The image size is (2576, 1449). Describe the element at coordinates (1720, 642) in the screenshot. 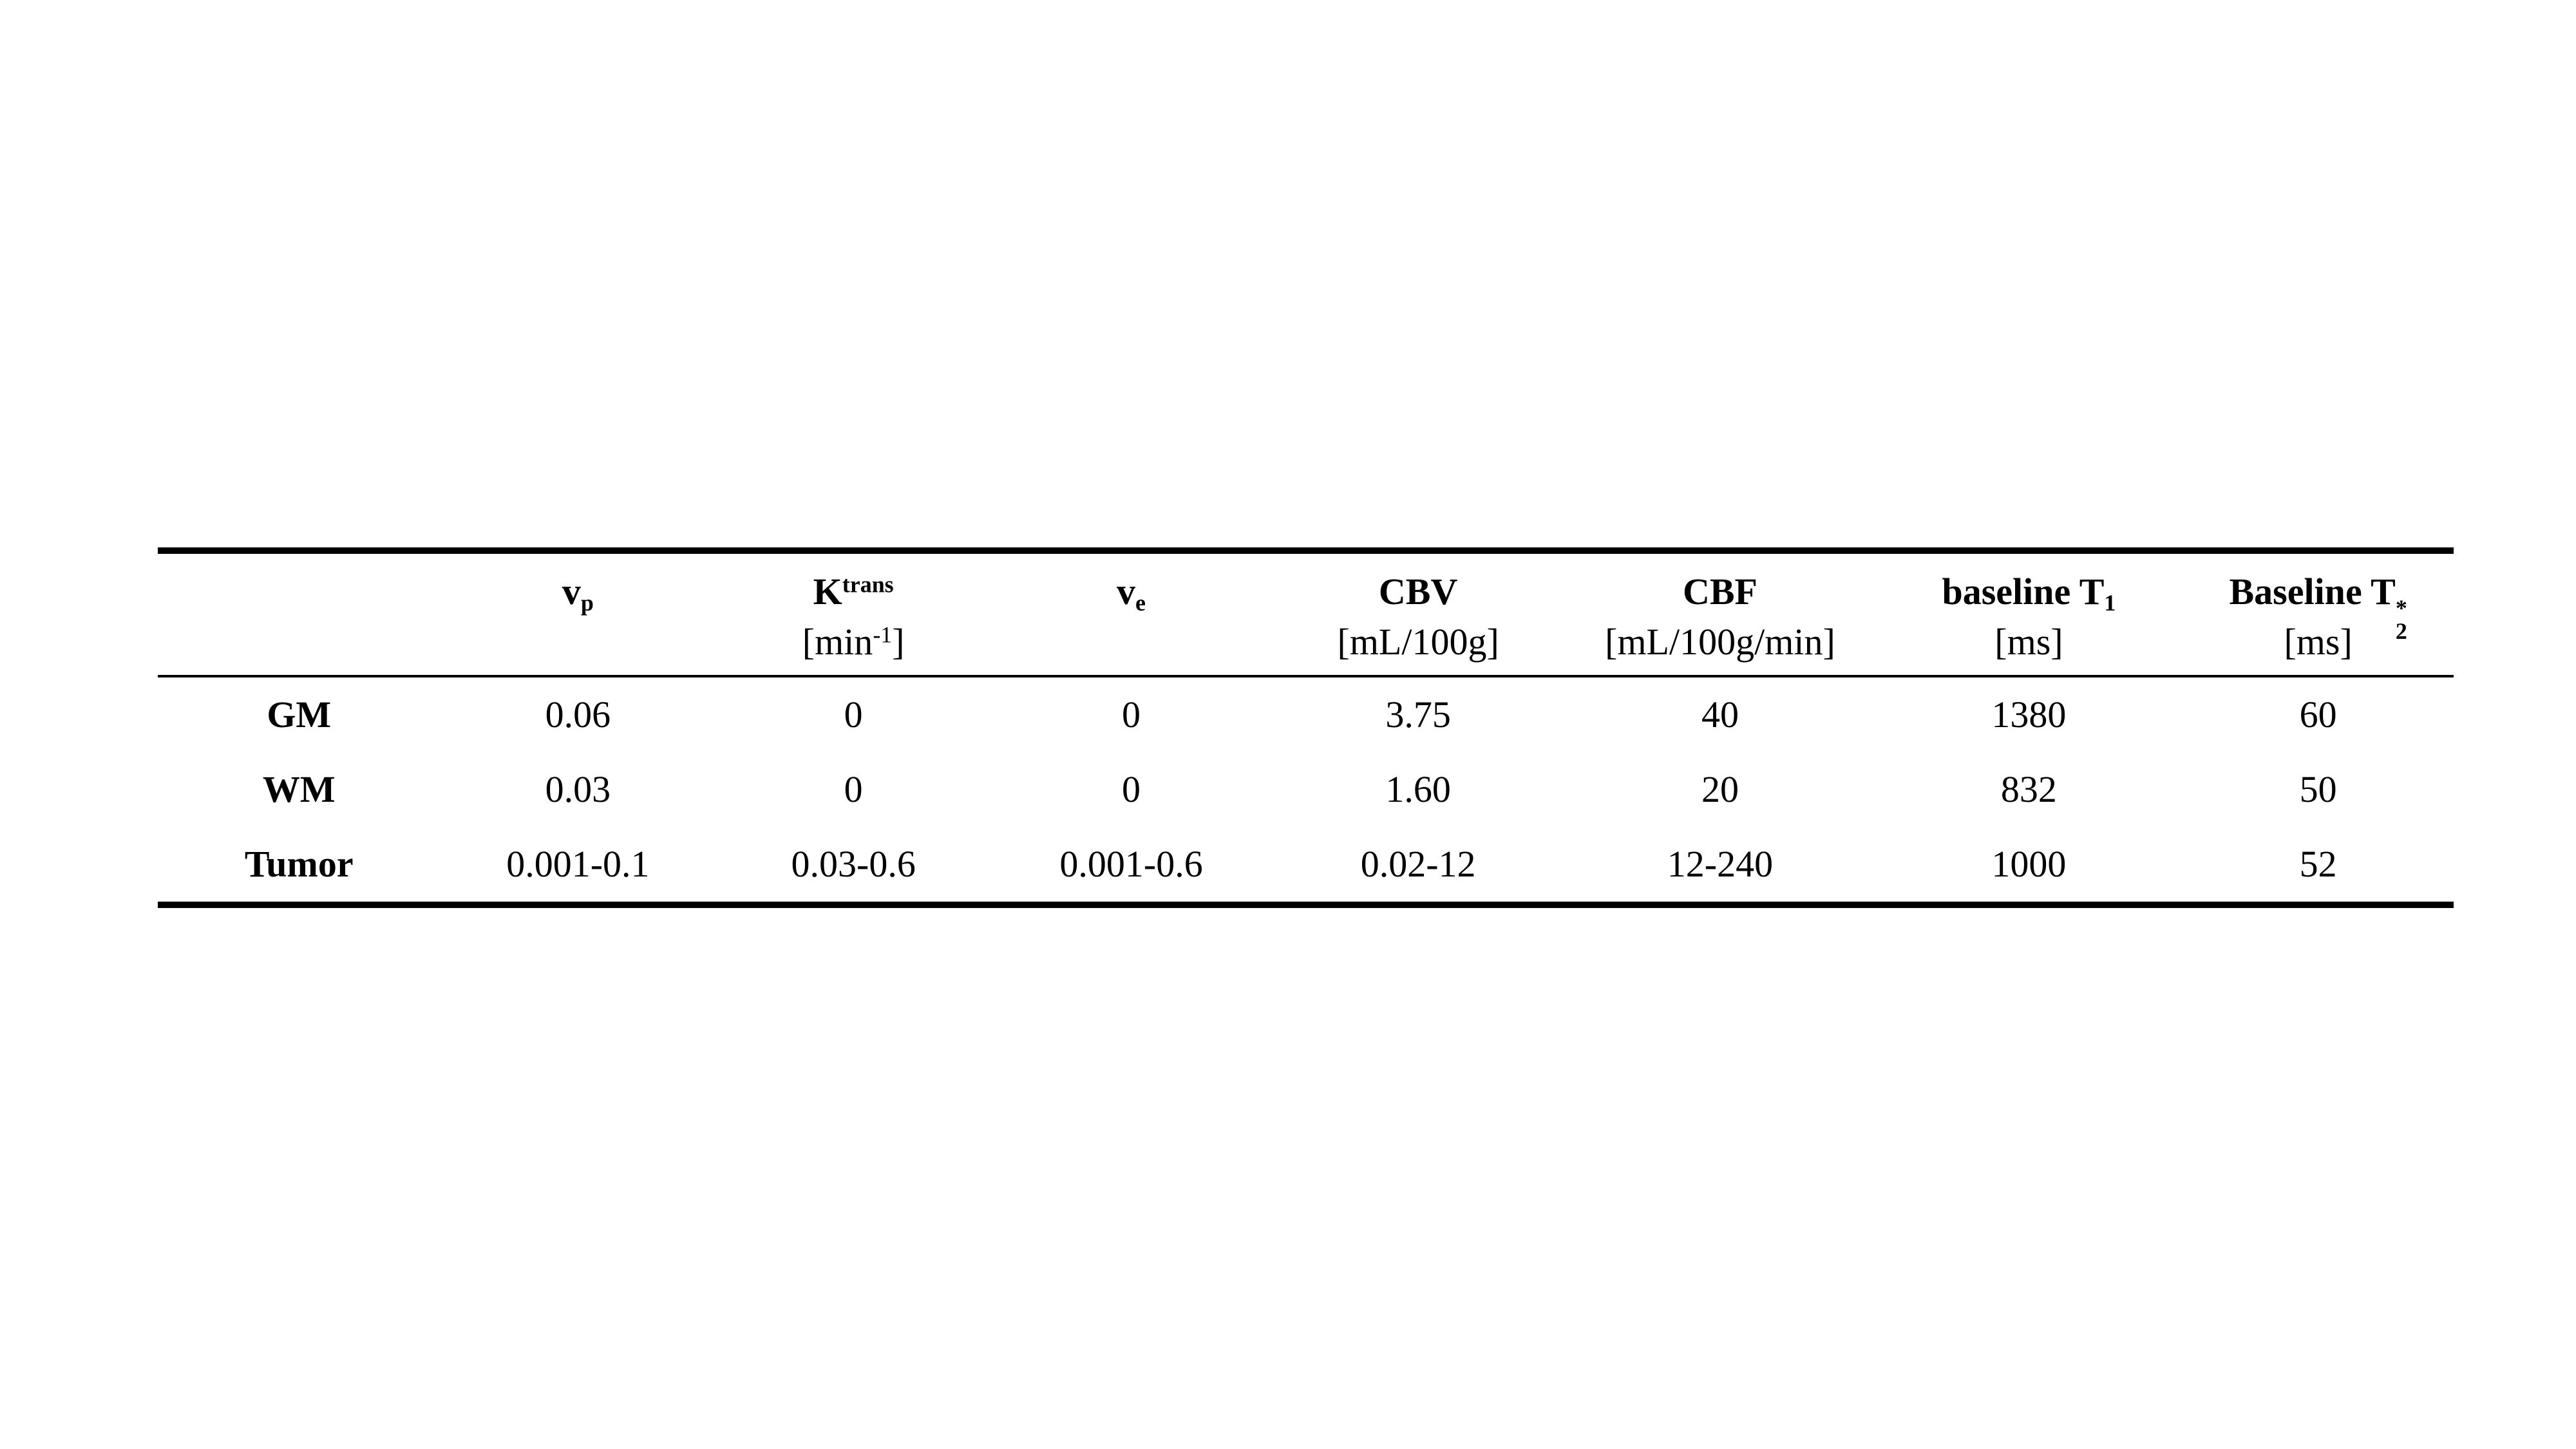

I see `cbf-unit: [mL/100g/min]` at that location.